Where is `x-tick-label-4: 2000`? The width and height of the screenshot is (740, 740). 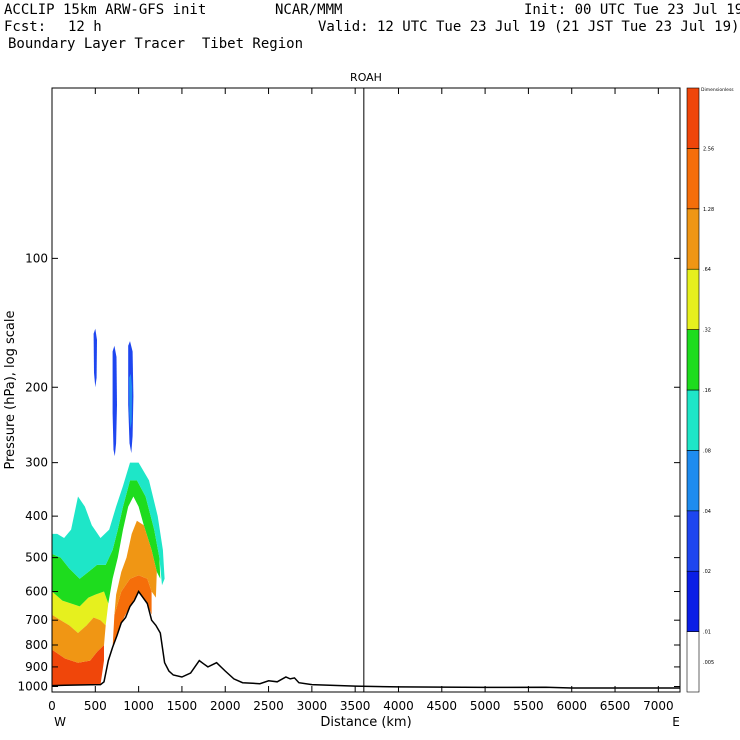
x-tick-label-4: 2000 is located at coordinates (225, 706).